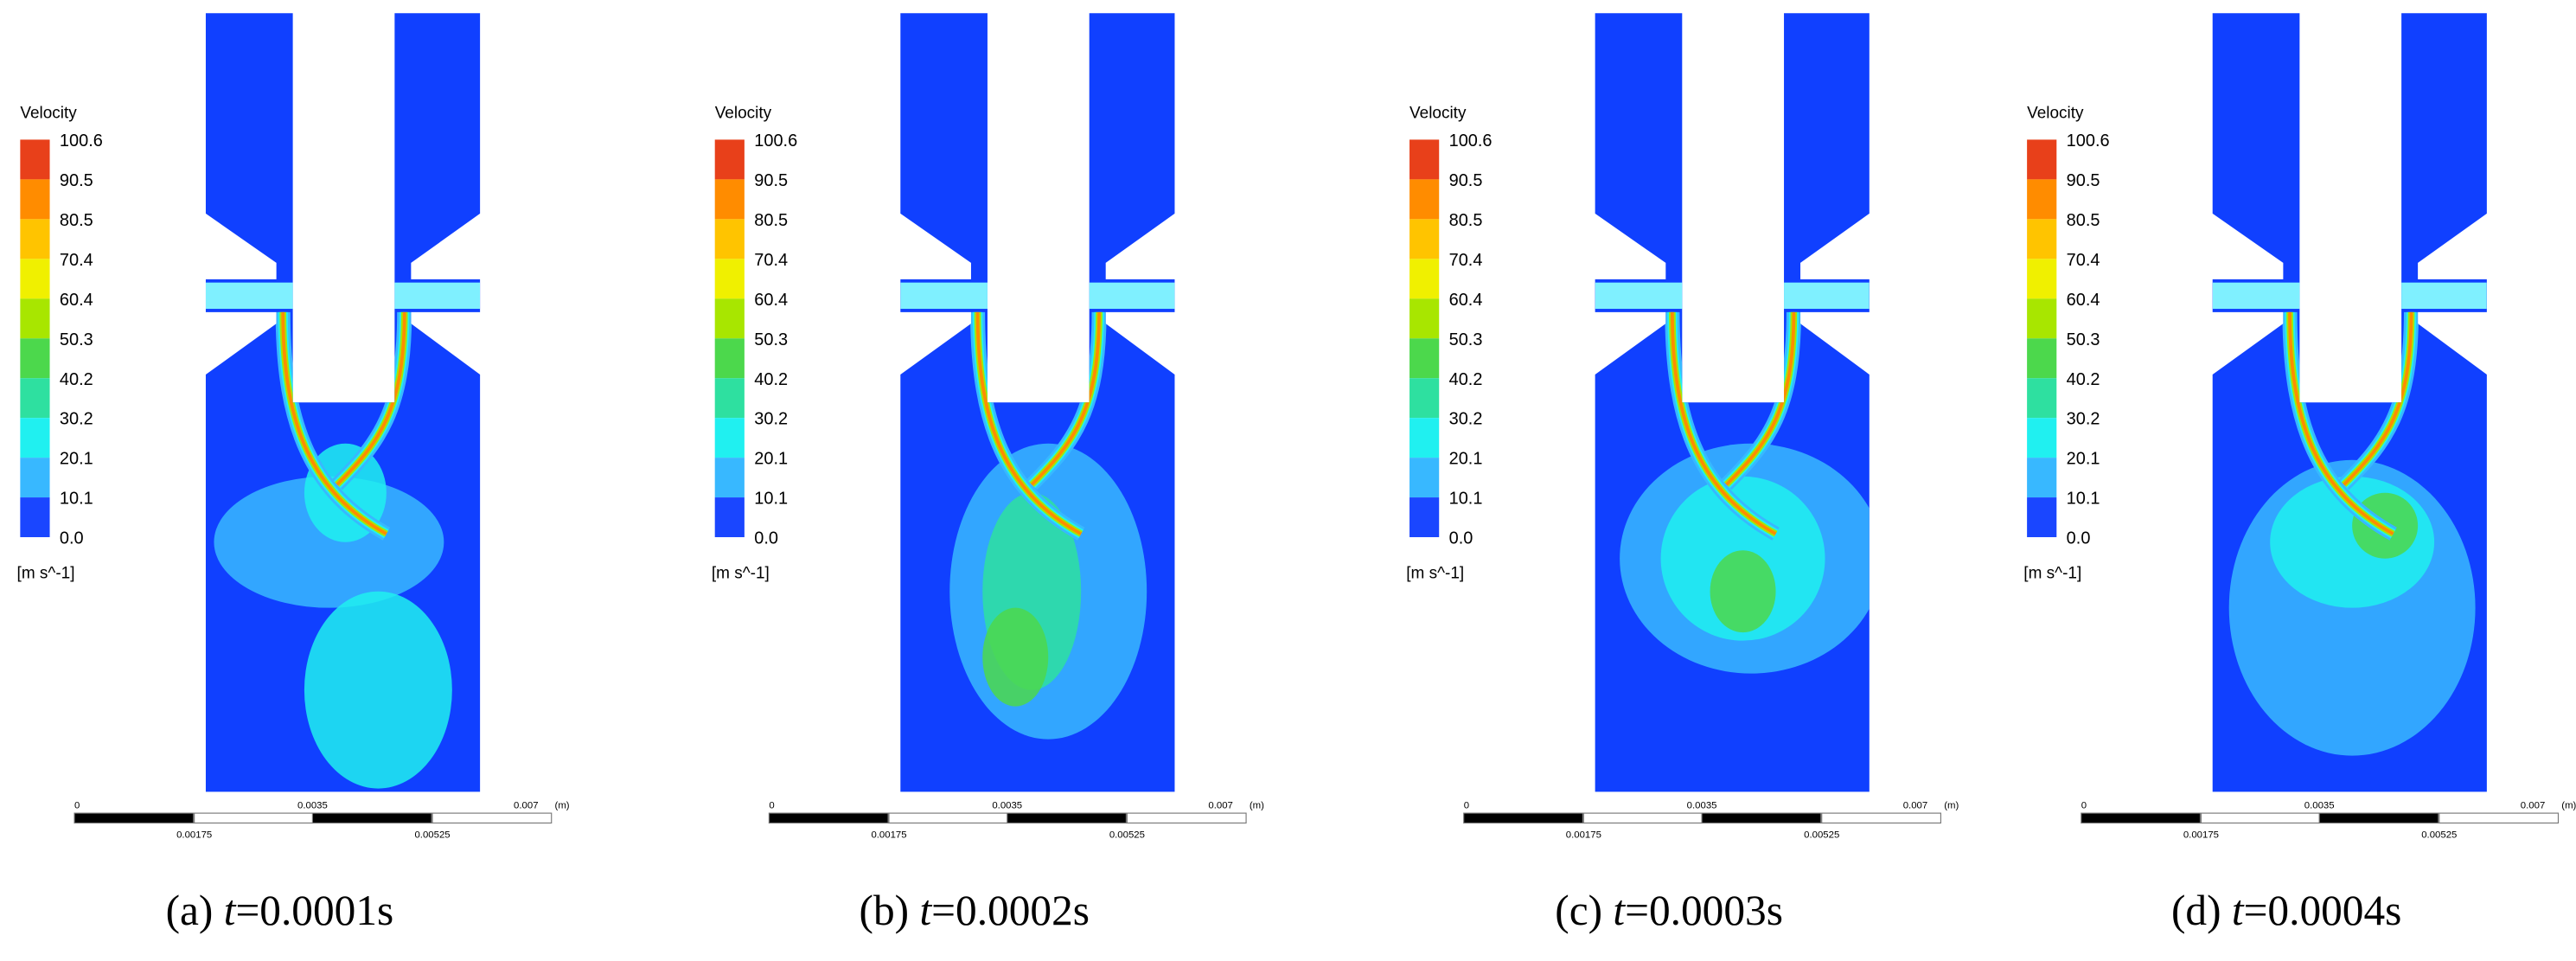 This screenshot has width=2576, height=961. What do you see at coordinates (2286, 910) in the screenshot?
I see `caption: (d) t=0.0004s` at bounding box center [2286, 910].